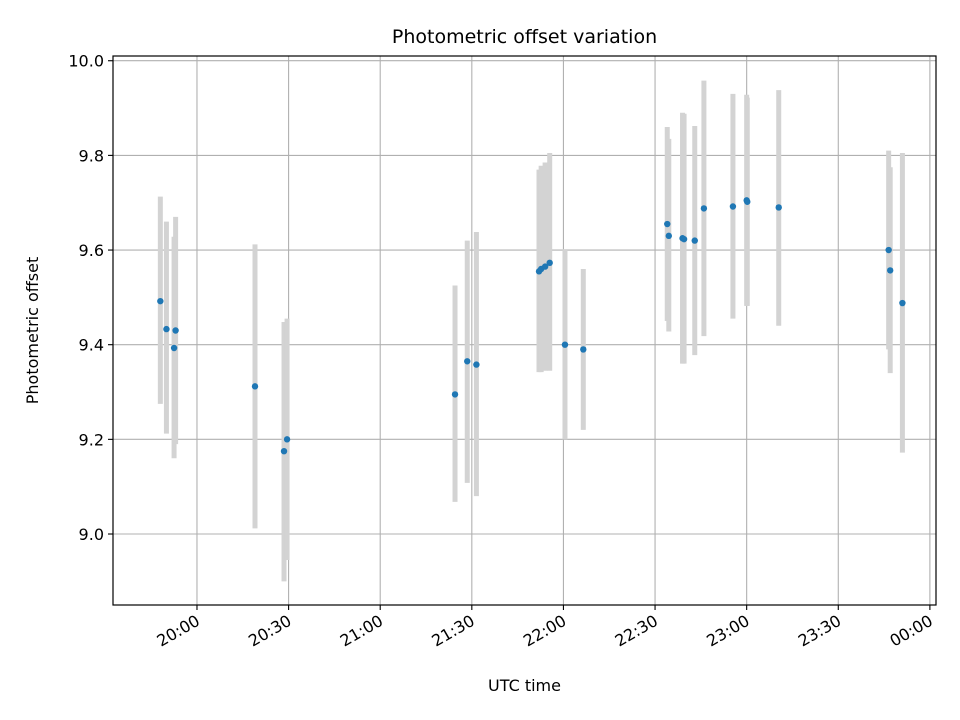 The height and width of the screenshot is (720, 960). Describe the element at coordinates (86, 61) in the screenshot. I see `y-tick-label: 10.0` at that location.